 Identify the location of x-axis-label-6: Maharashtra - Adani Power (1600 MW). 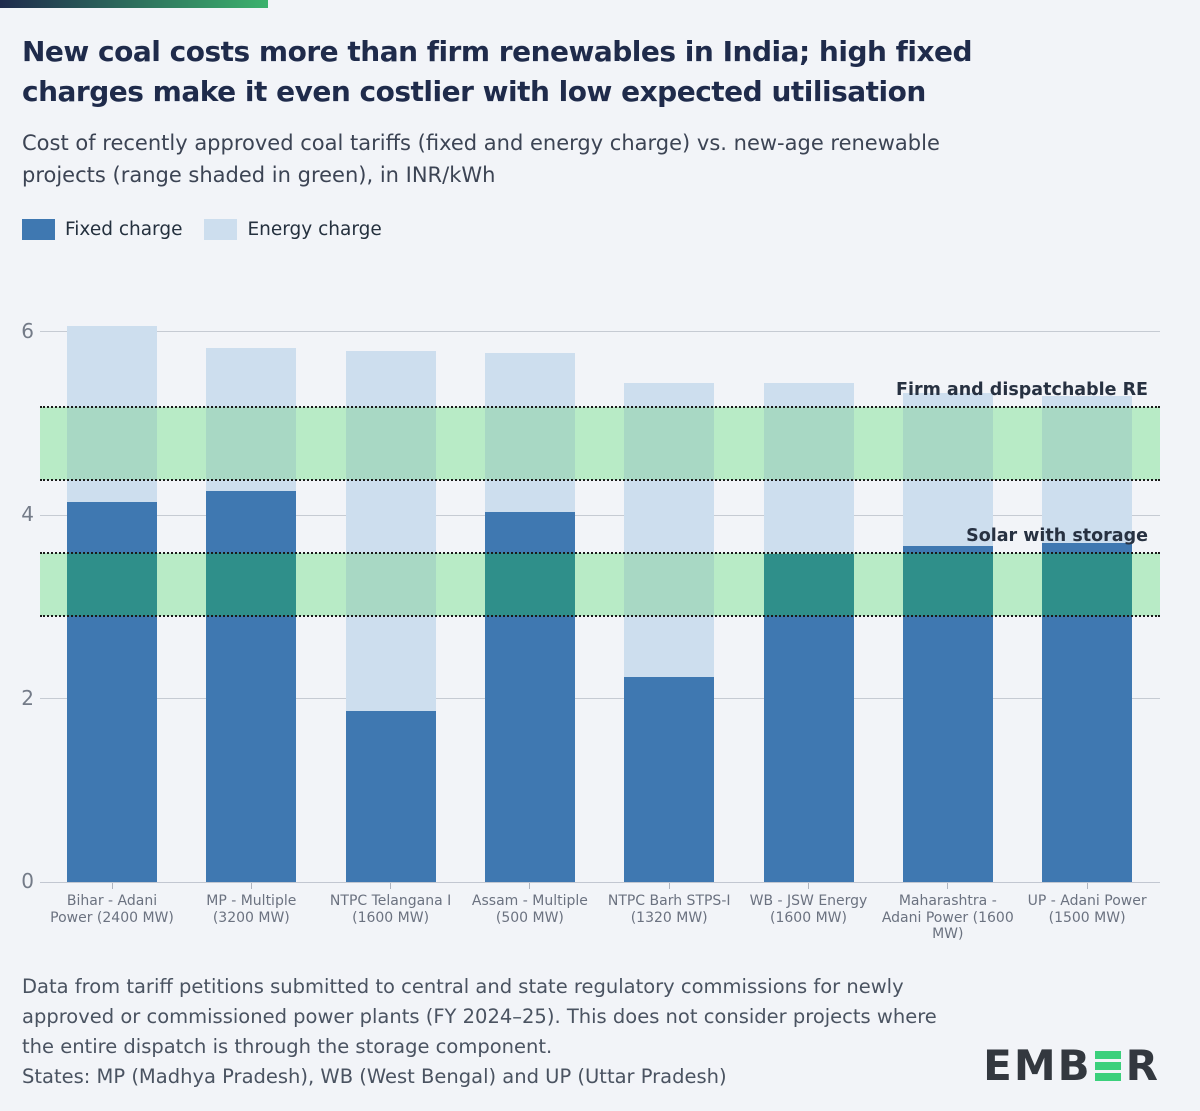
(947, 917).